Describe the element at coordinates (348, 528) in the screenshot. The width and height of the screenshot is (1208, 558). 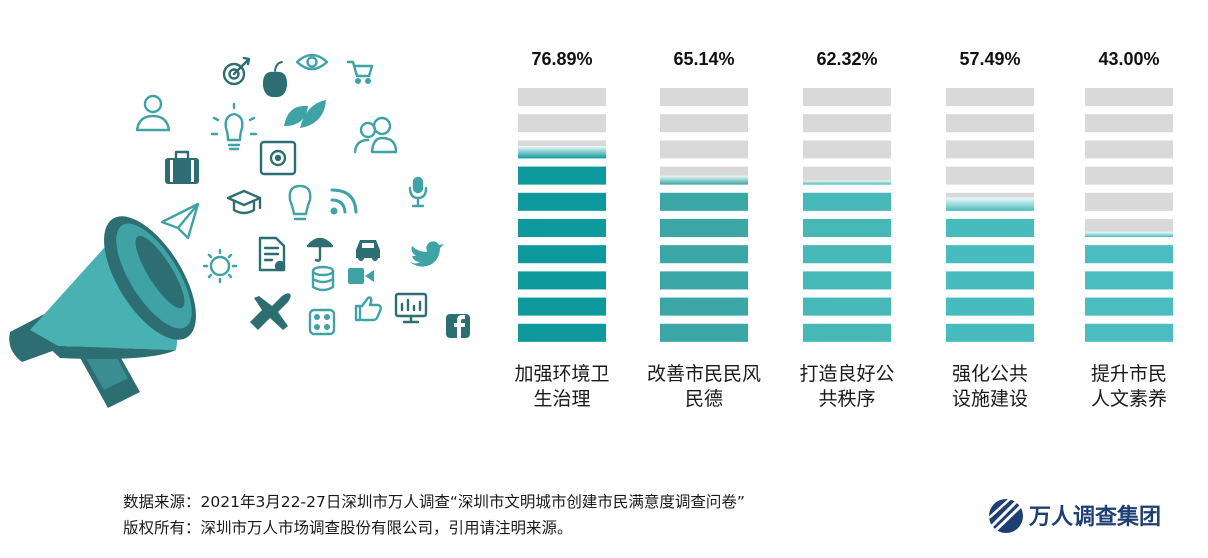
I see `copyright-note: 版权所有：深圳市万人市场调查股份有限公司，引用请注明来源。` at that location.